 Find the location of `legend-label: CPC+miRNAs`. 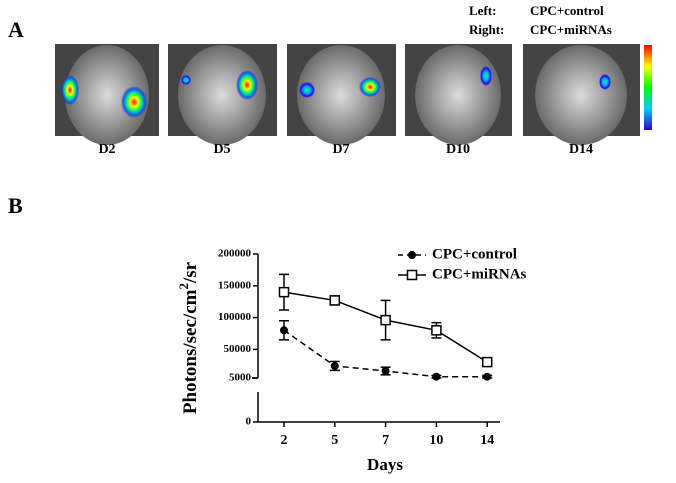

legend-label: CPC+miRNAs is located at coordinates (479, 274).